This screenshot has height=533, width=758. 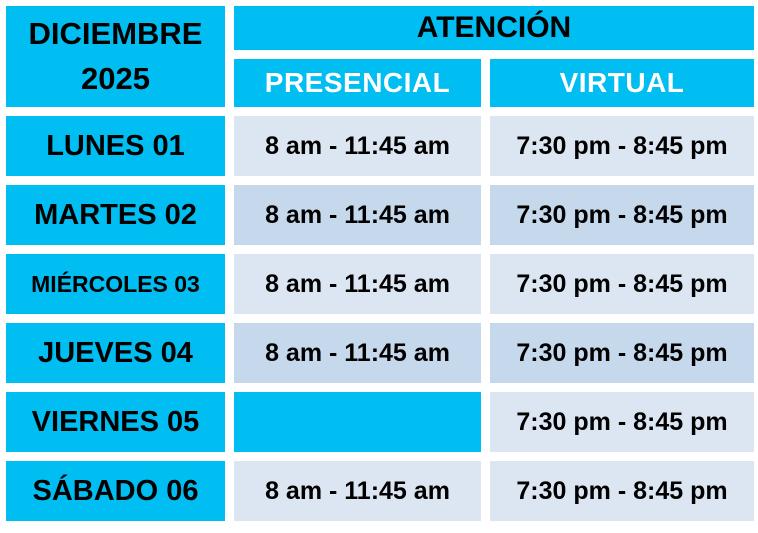 I want to click on atencion-header: ATENCIÓN, so click(x=494, y=28).